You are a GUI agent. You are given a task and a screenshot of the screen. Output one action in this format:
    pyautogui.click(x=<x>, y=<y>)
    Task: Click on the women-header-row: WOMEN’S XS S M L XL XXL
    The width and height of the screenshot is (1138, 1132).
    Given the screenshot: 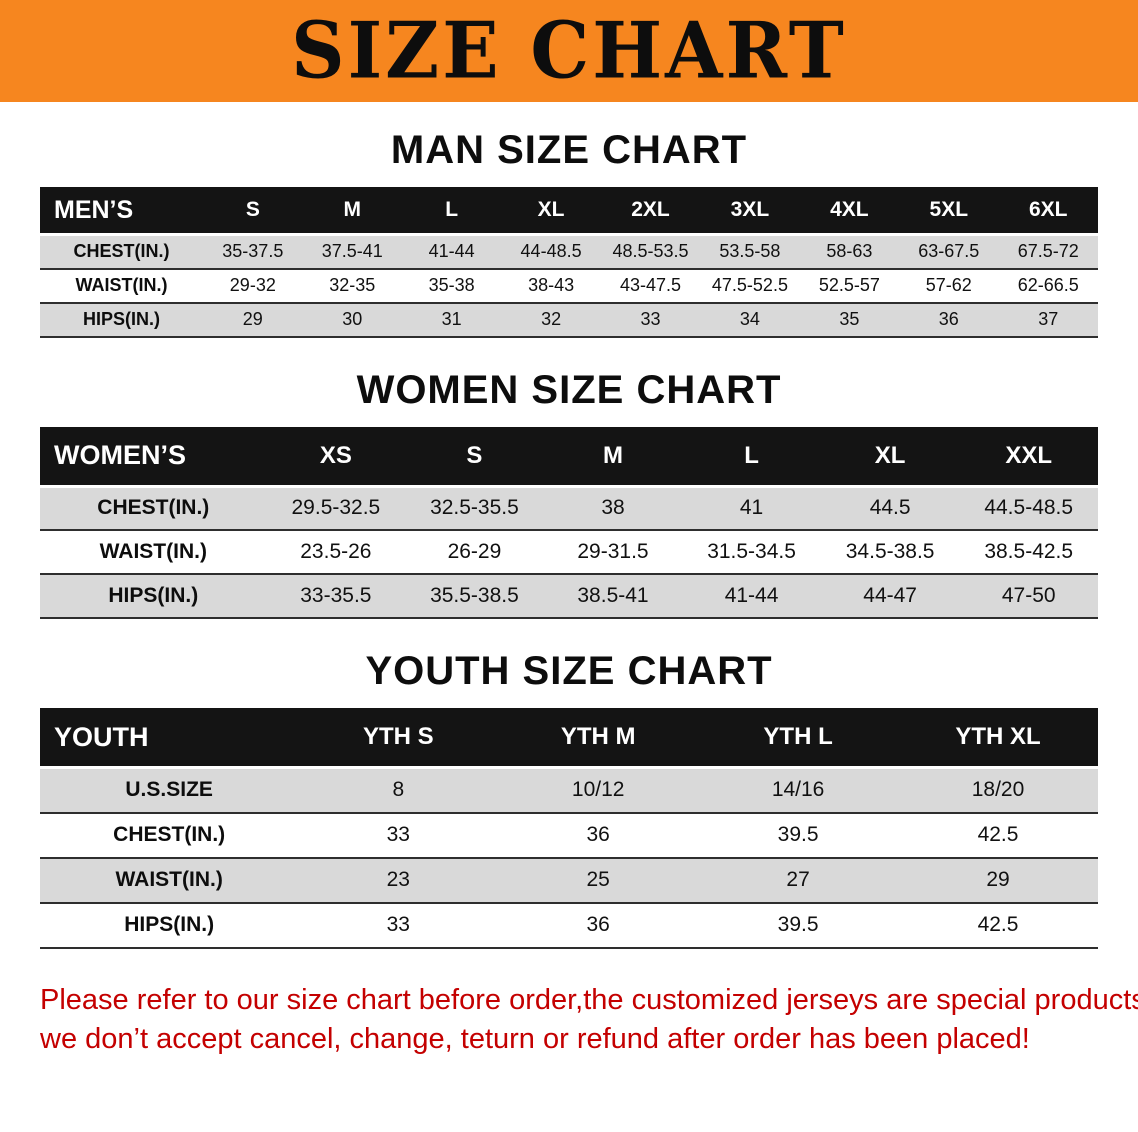 What is the action you would take?
    pyautogui.click(x=569, y=457)
    